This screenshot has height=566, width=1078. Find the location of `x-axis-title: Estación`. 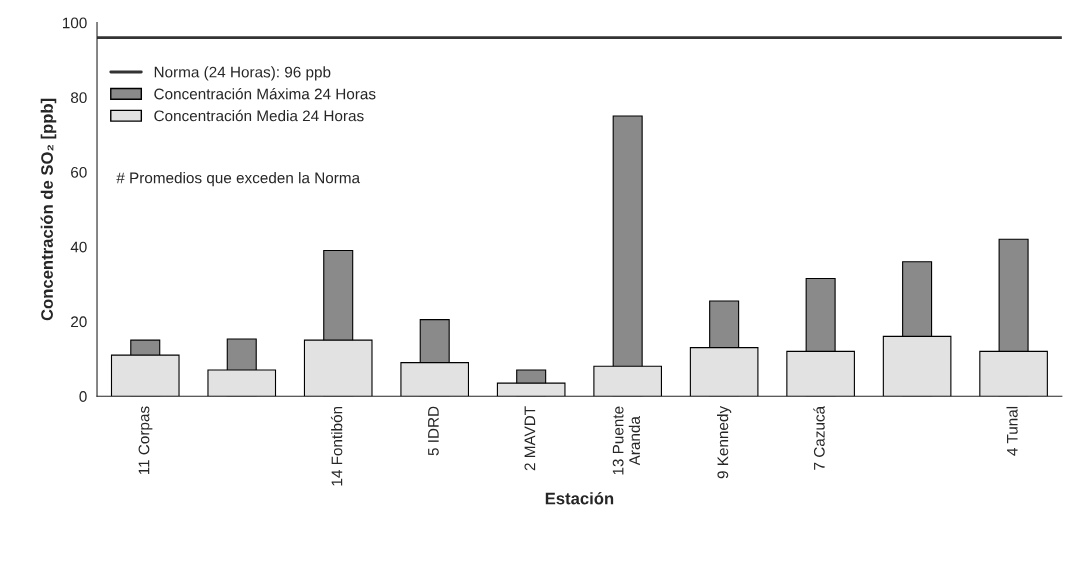

x-axis-title: Estación is located at coordinates (579, 498).